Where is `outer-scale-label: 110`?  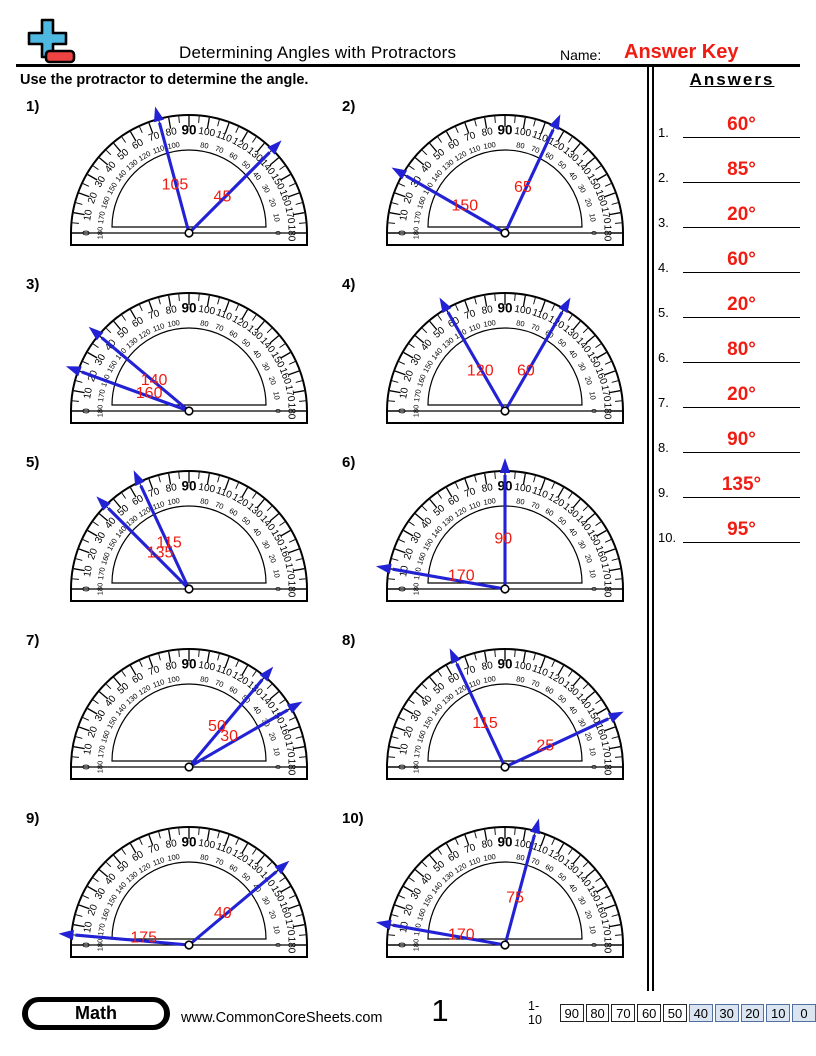
outer-scale-label: 110 is located at coordinates (224, 137).